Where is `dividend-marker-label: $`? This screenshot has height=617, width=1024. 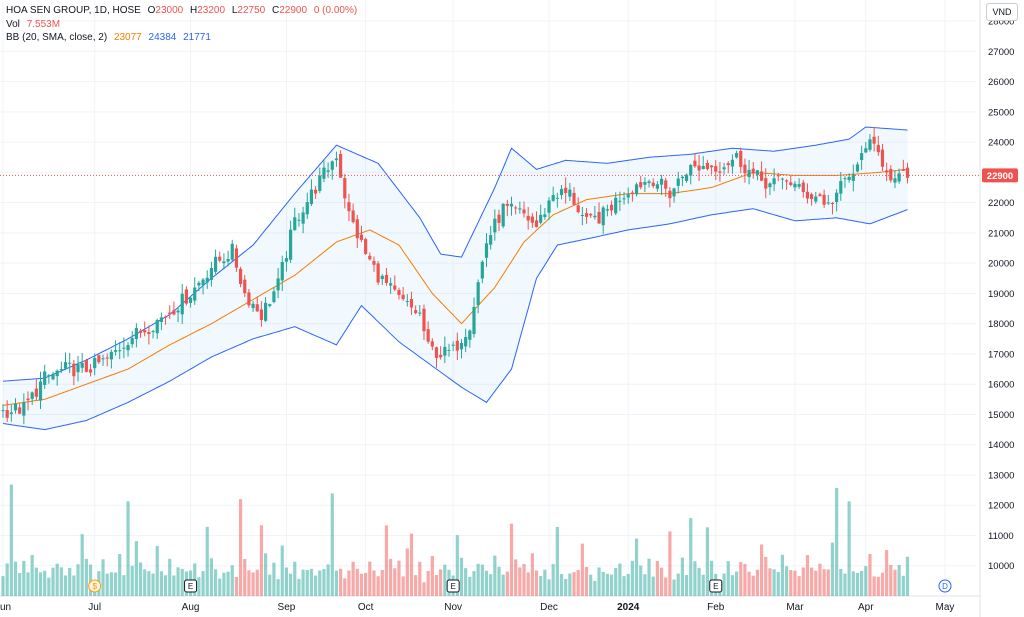
dividend-marker-label: $ is located at coordinates (94, 586).